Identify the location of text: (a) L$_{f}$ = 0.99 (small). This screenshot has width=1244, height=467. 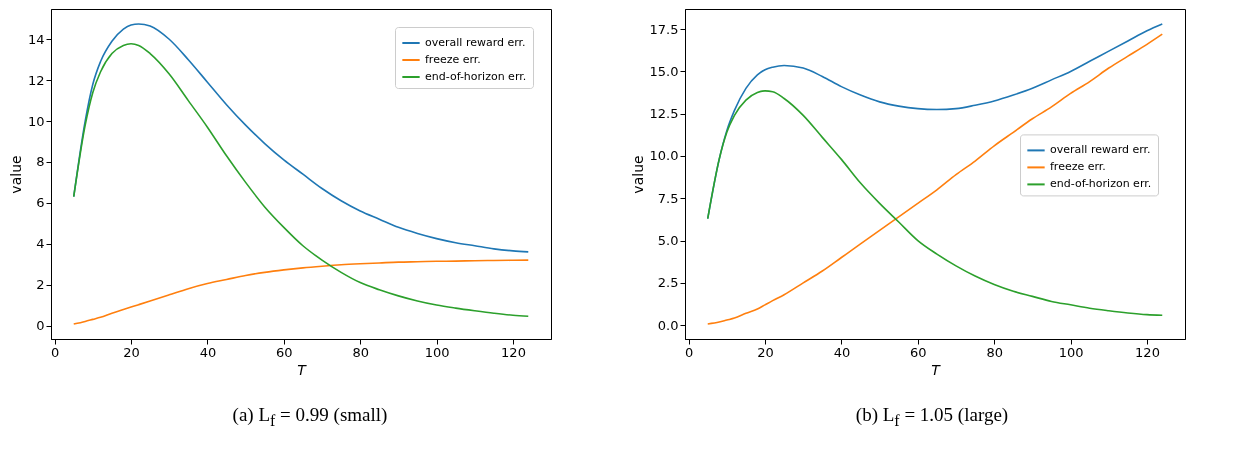
(310, 417).